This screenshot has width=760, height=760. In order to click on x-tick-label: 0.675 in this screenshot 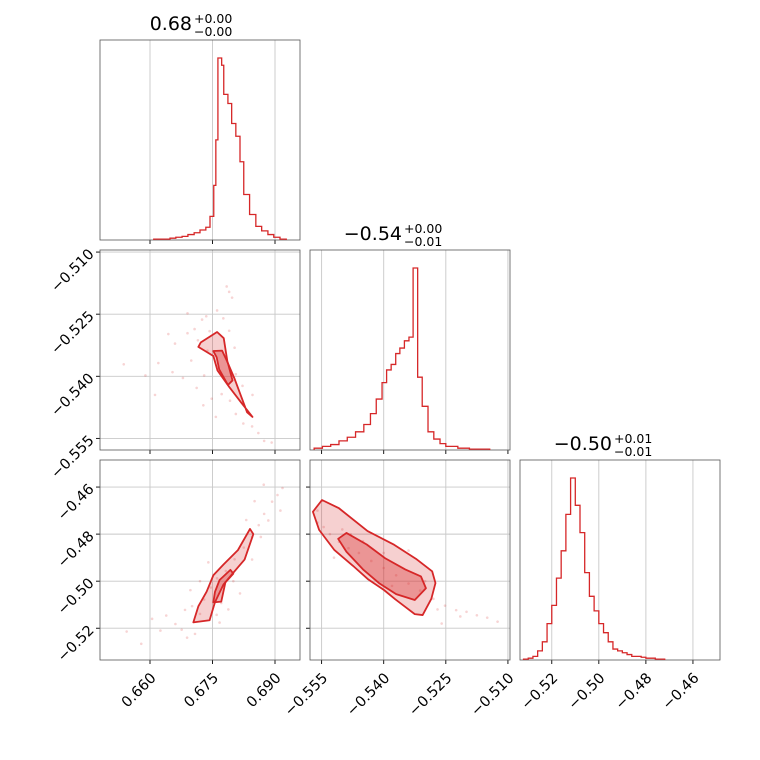, I will do `click(201, 690)`.